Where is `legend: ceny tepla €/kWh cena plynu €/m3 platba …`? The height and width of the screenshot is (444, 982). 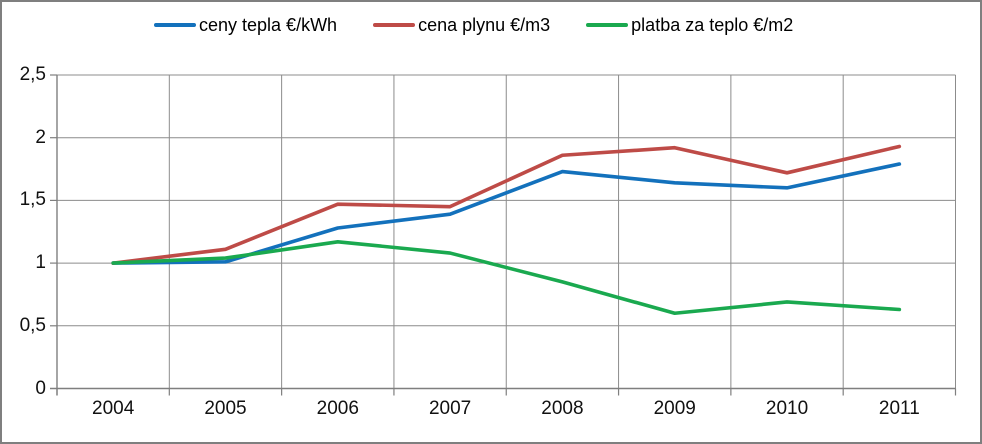 legend: ceny tepla €/kWh cena plynu €/m3 platba … is located at coordinates (473, 25).